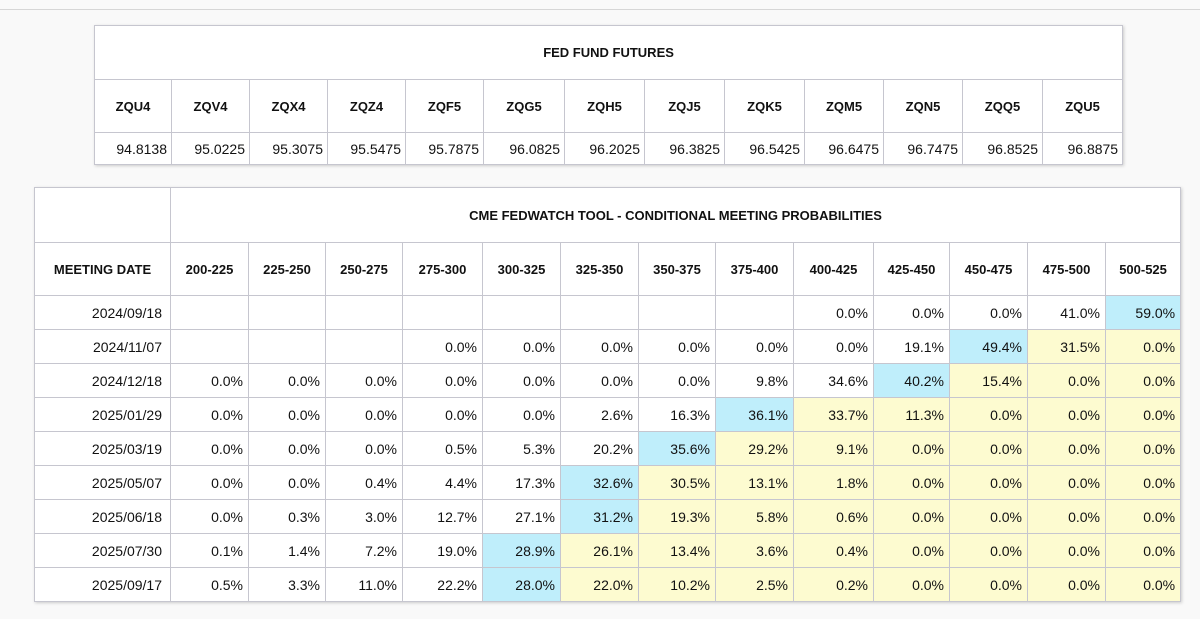  Describe the element at coordinates (599, 448) in the screenshot. I see `probability-cell: 20.2%` at that location.